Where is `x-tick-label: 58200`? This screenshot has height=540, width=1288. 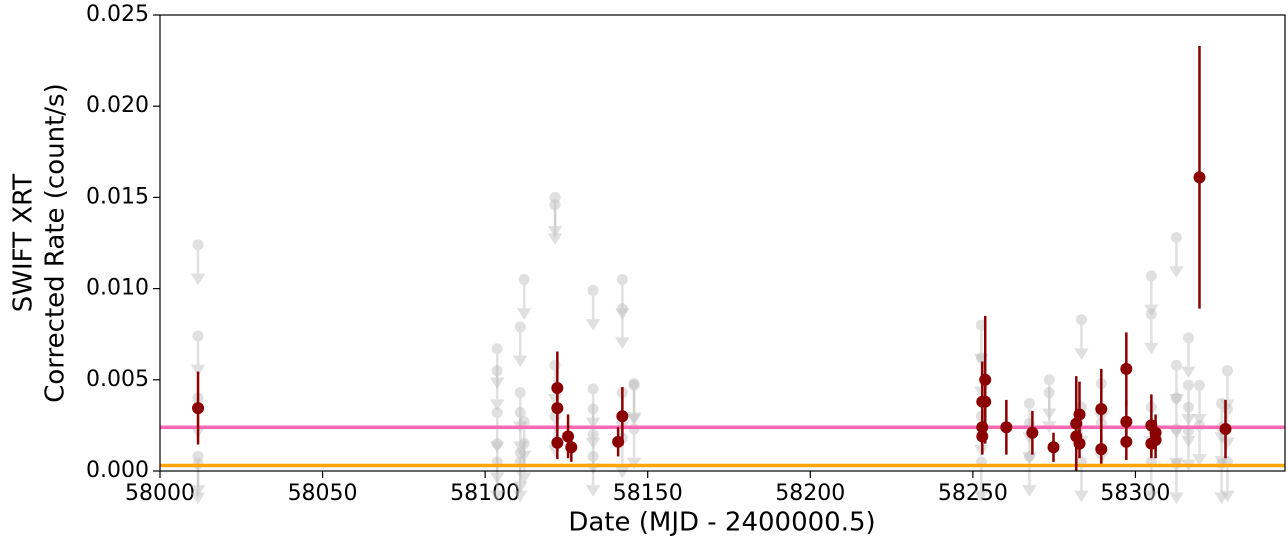
x-tick-label: 58200 is located at coordinates (810, 493).